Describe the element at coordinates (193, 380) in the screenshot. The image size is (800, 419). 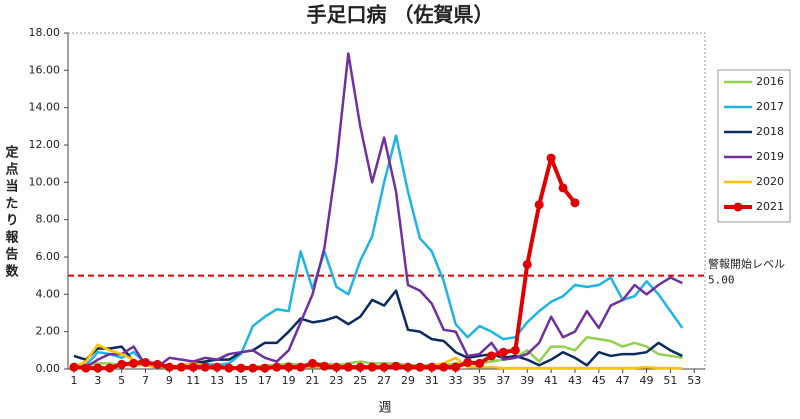
I see `x-tick-label: 11` at that location.